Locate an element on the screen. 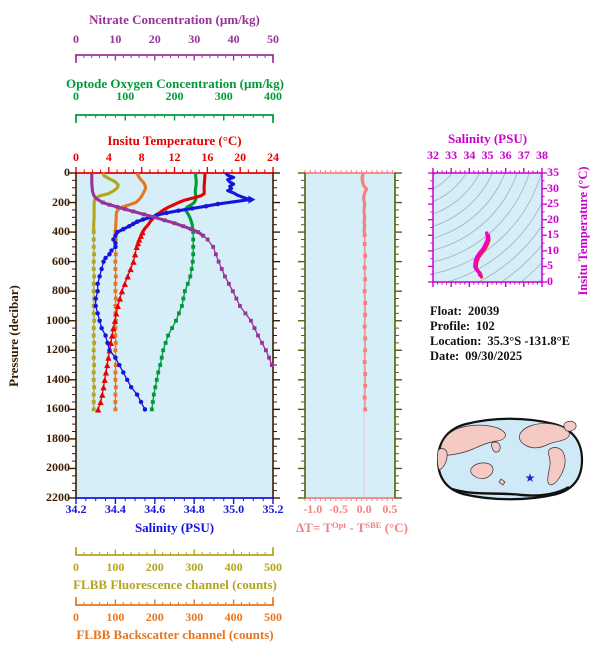 Image resolution: width=609 pixels, height=663 pixels. delta-t-title-part: (°C) is located at coordinates (394, 527).